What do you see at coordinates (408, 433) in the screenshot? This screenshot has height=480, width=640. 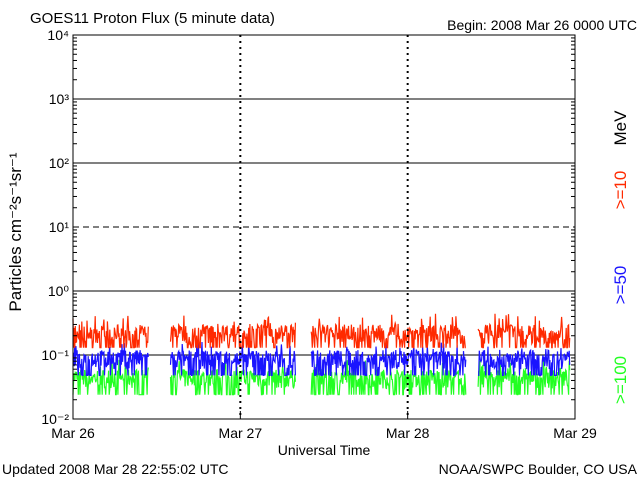 I see `x-tick-label-2: Mar 28` at bounding box center [408, 433].